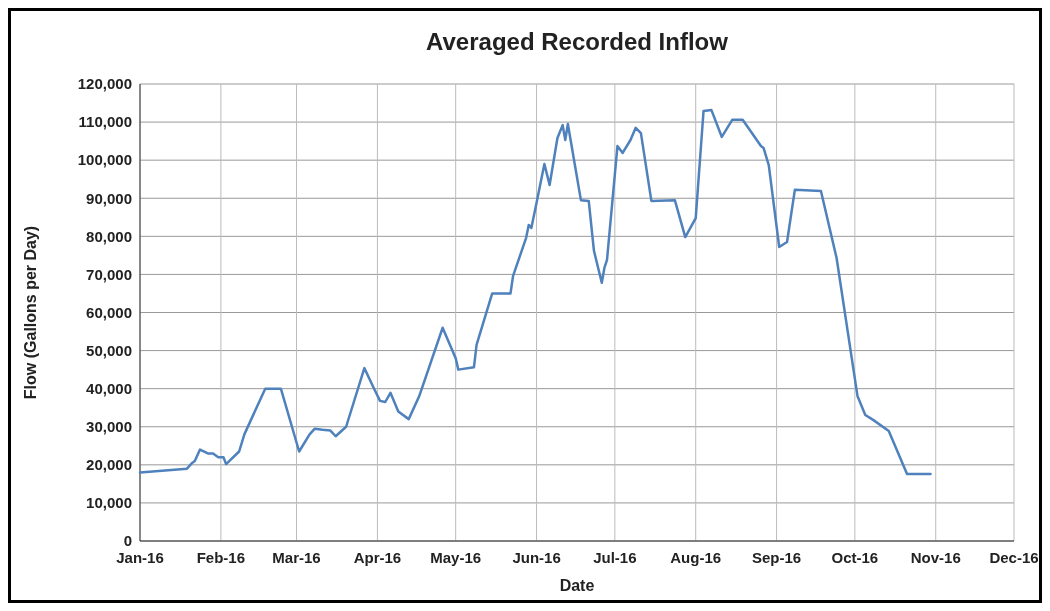 The width and height of the screenshot is (1050, 611). What do you see at coordinates (577, 41) in the screenshot?
I see `chart-title: Averaged Recorded Inflow` at bounding box center [577, 41].